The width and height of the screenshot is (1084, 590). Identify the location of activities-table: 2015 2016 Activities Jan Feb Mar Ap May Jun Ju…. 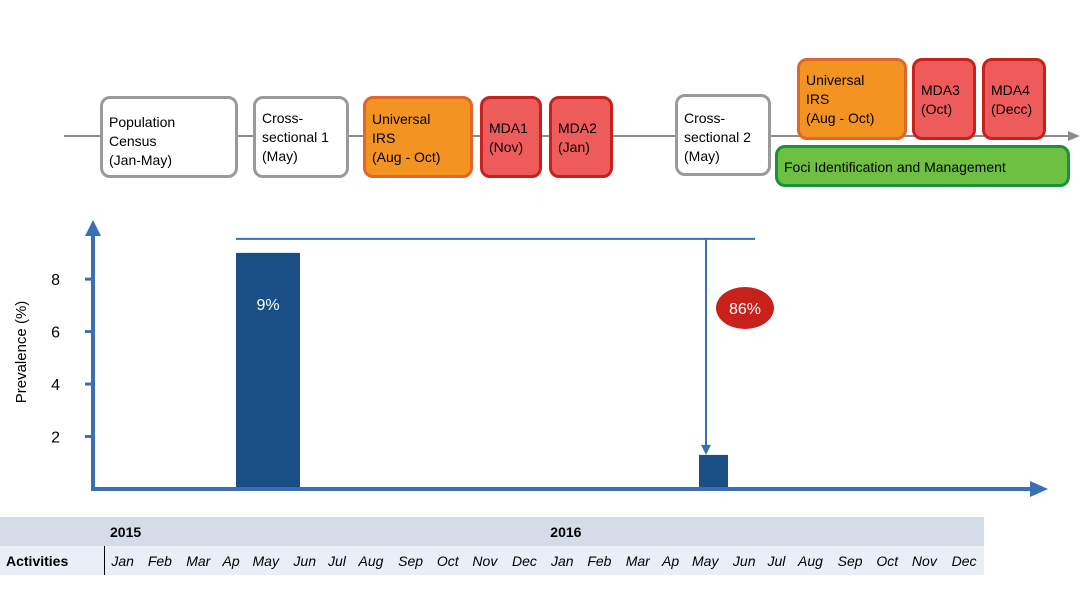
(492, 546).